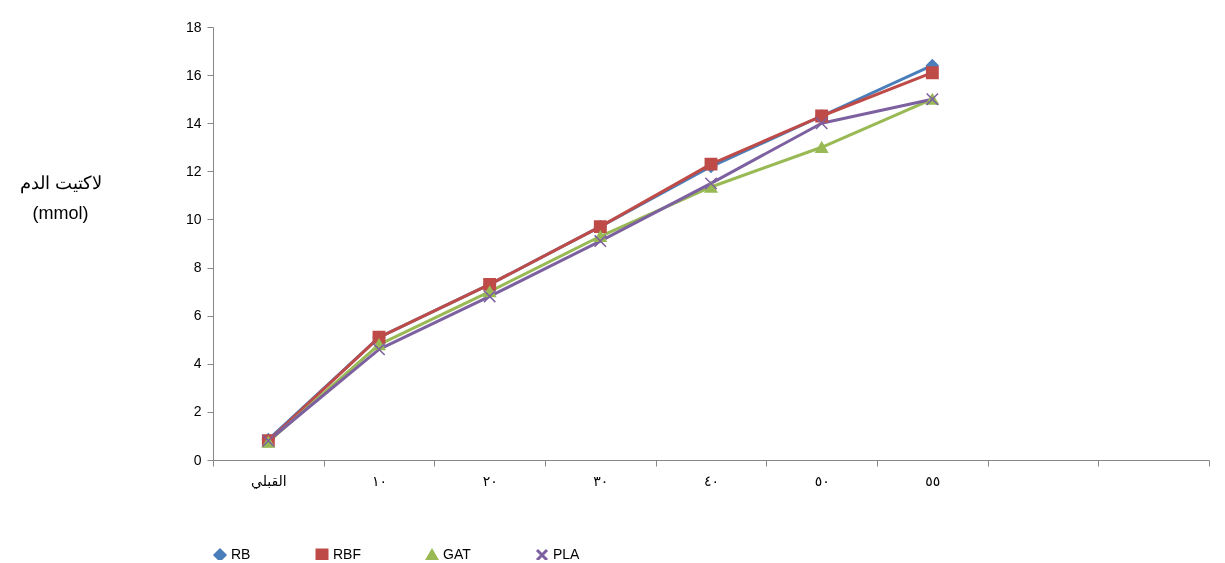 The height and width of the screenshot is (563, 1225). What do you see at coordinates (197, 267) in the screenshot?
I see `y-tick-label: 8` at bounding box center [197, 267].